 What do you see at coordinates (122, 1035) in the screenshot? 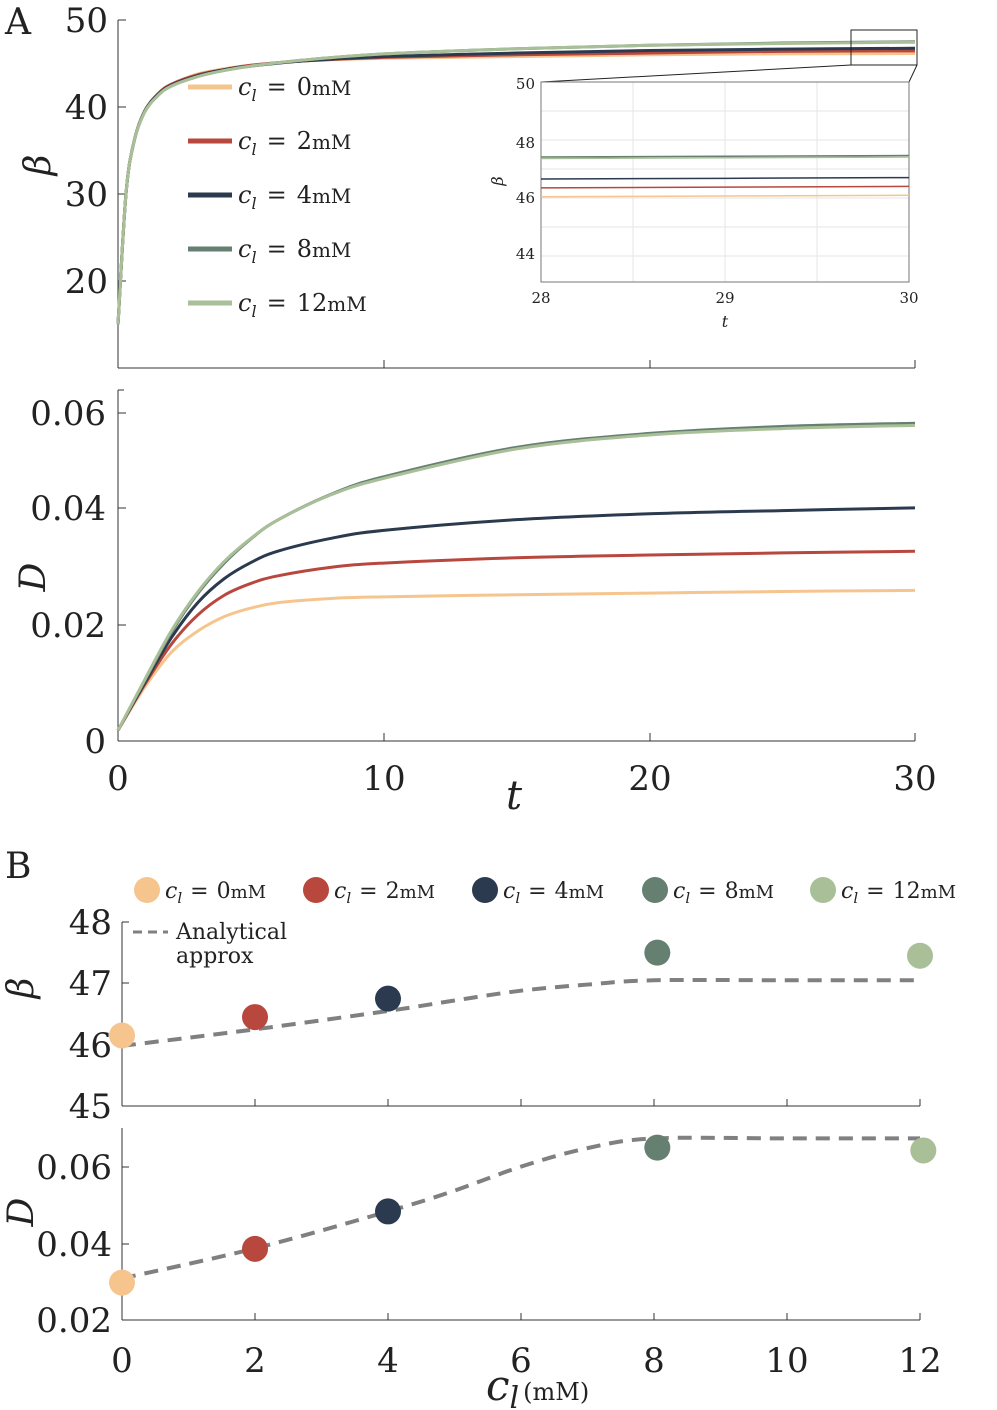
I see `beta-cl-point-c0` at bounding box center [122, 1035].